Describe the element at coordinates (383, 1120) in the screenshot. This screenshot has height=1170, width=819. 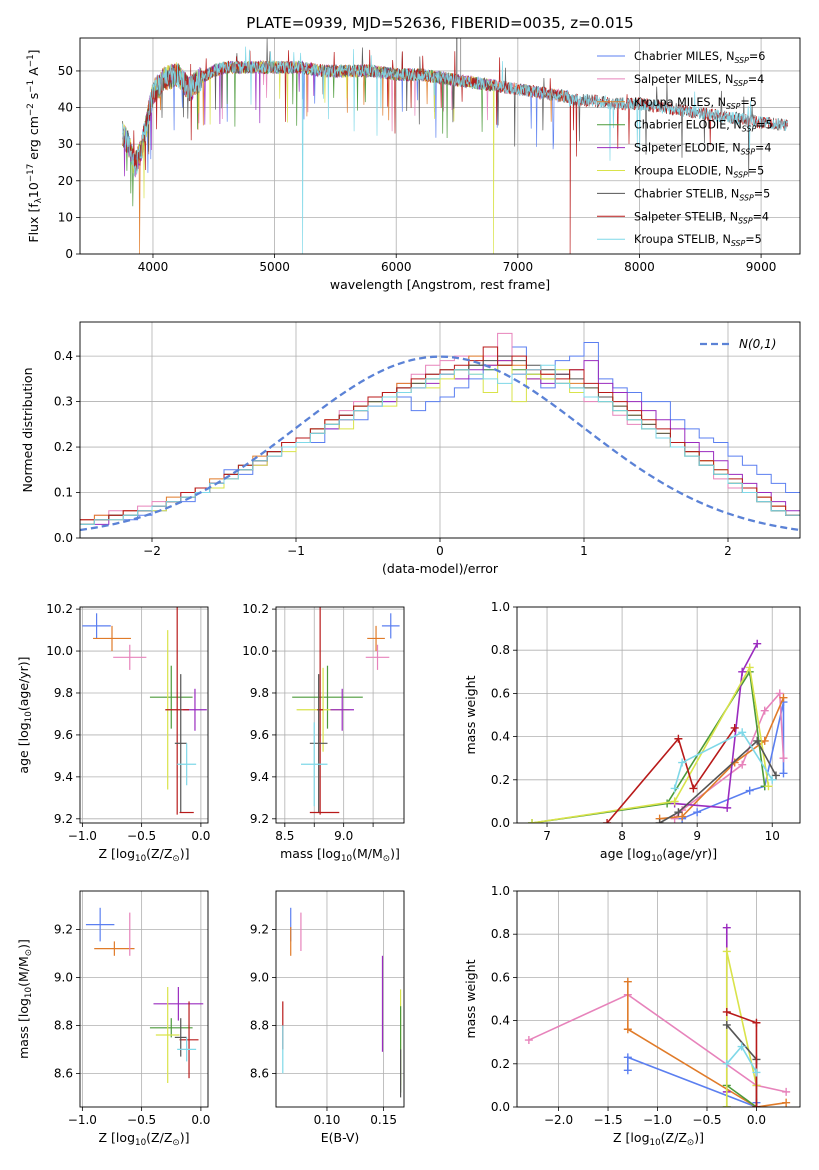
I see `x-tick-label: 0.15` at that location.